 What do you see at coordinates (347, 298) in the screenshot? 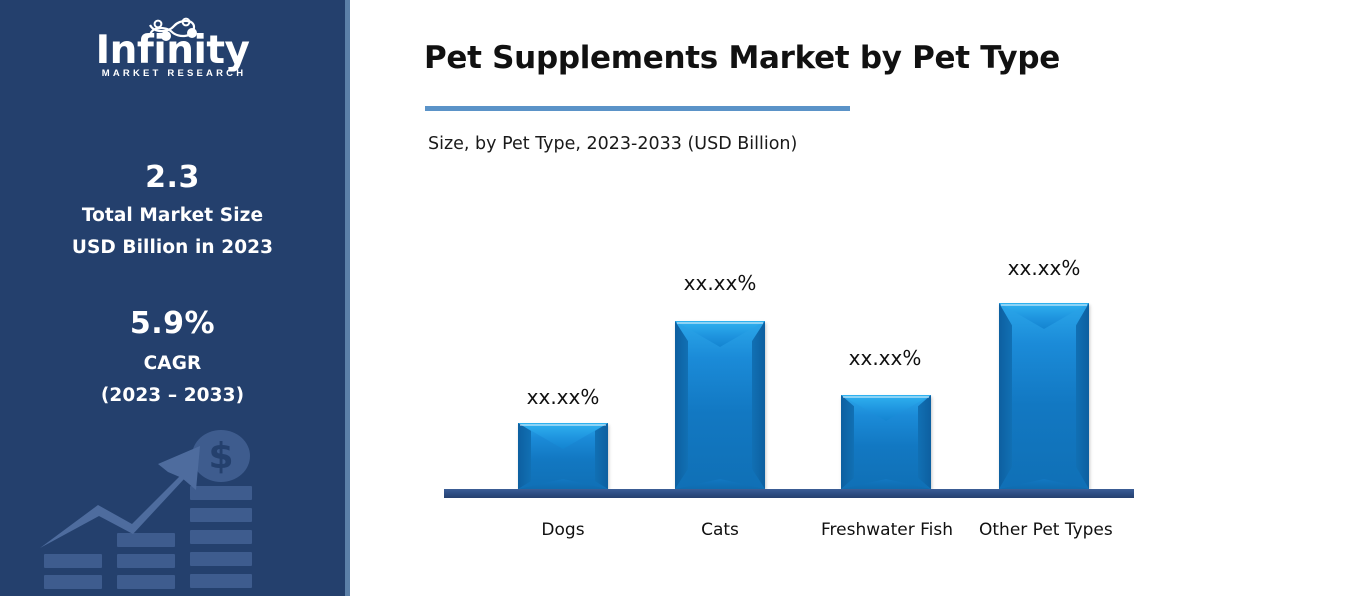
I see `sidebar-edge-stripe` at bounding box center [347, 298].